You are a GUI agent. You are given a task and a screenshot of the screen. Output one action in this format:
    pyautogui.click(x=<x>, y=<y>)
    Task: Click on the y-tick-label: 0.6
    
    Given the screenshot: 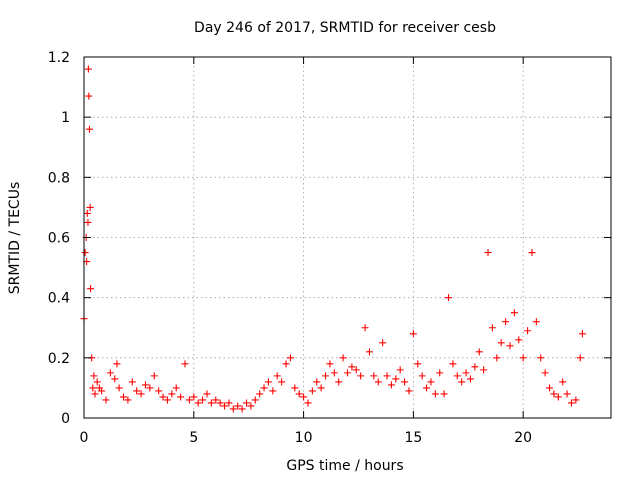 What is the action you would take?
    pyautogui.click(x=59, y=239)
    